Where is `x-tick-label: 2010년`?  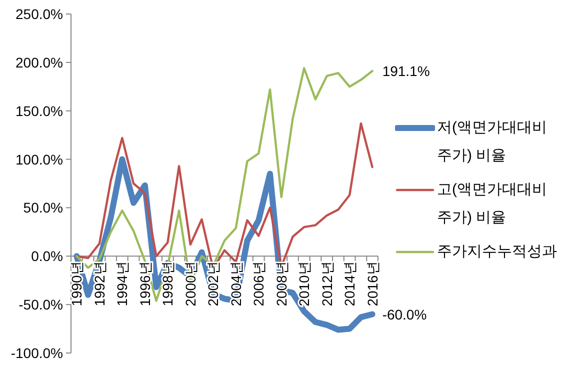 x-tick-label: 2010년 is located at coordinates (304, 283).